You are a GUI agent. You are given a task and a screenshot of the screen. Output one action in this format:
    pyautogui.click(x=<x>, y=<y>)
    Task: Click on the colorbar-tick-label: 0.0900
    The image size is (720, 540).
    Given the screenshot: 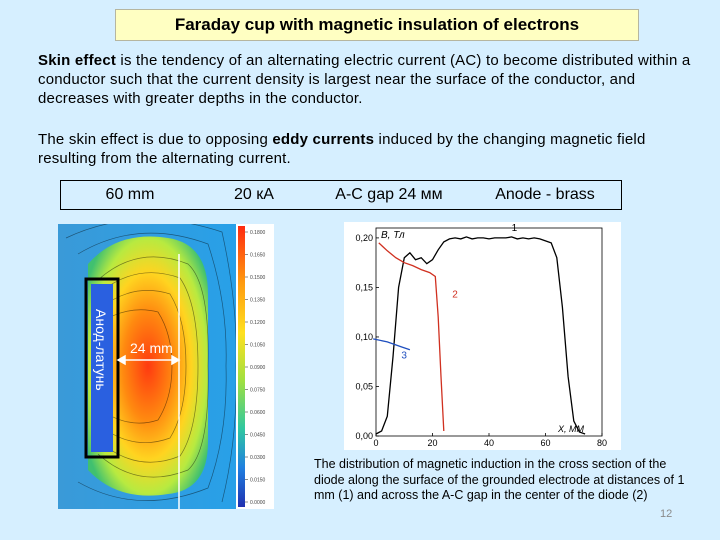 What is the action you would take?
    pyautogui.click(x=258, y=368)
    